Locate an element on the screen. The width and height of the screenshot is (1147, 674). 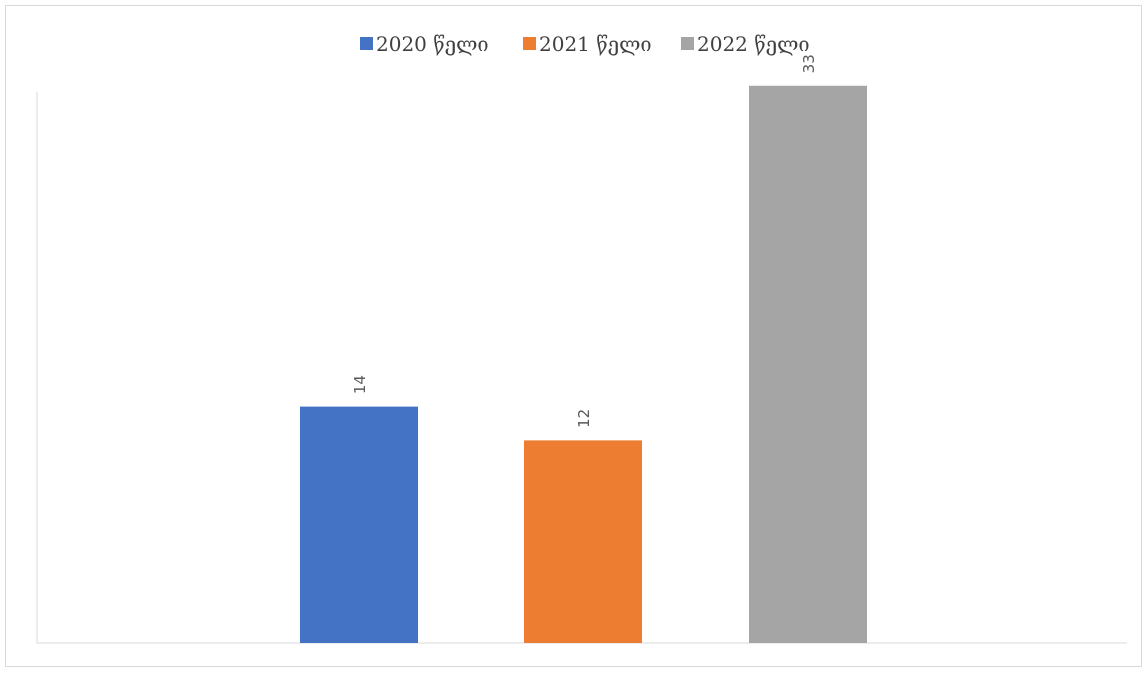
legend-label-3: 2022 წელი is located at coordinates (753, 44).